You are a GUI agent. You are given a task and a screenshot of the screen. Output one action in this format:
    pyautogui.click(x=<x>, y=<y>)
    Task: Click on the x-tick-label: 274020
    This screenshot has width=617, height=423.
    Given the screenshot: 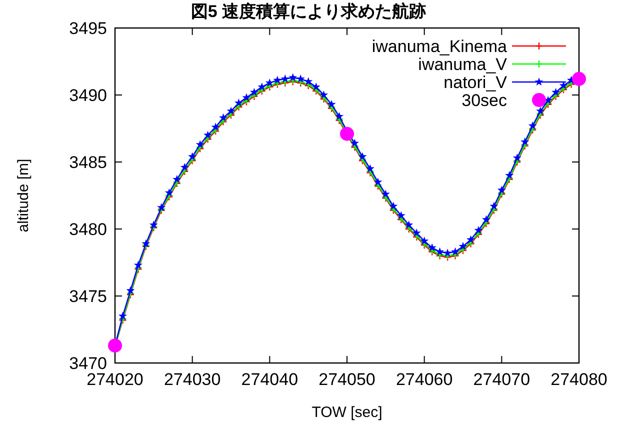 What is the action you would take?
    pyautogui.click(x=115, y=379)
    